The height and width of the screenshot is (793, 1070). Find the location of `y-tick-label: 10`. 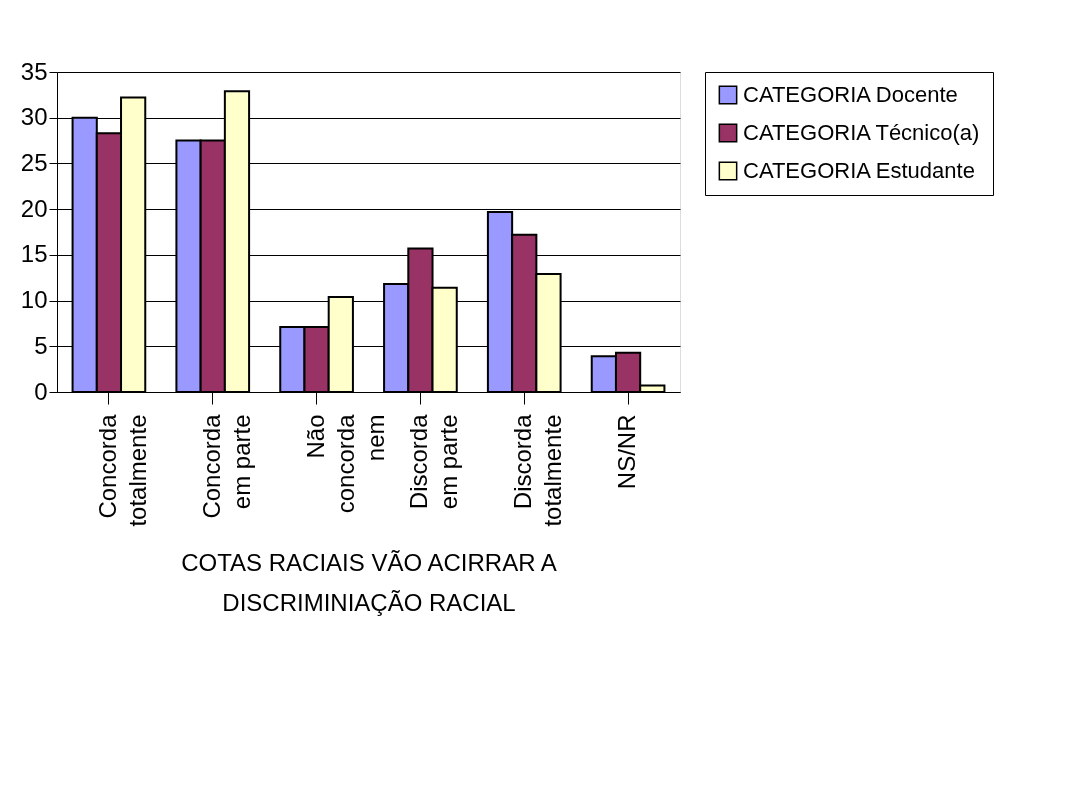

y-tick-label: 10 is located at coordinates (34, 300).